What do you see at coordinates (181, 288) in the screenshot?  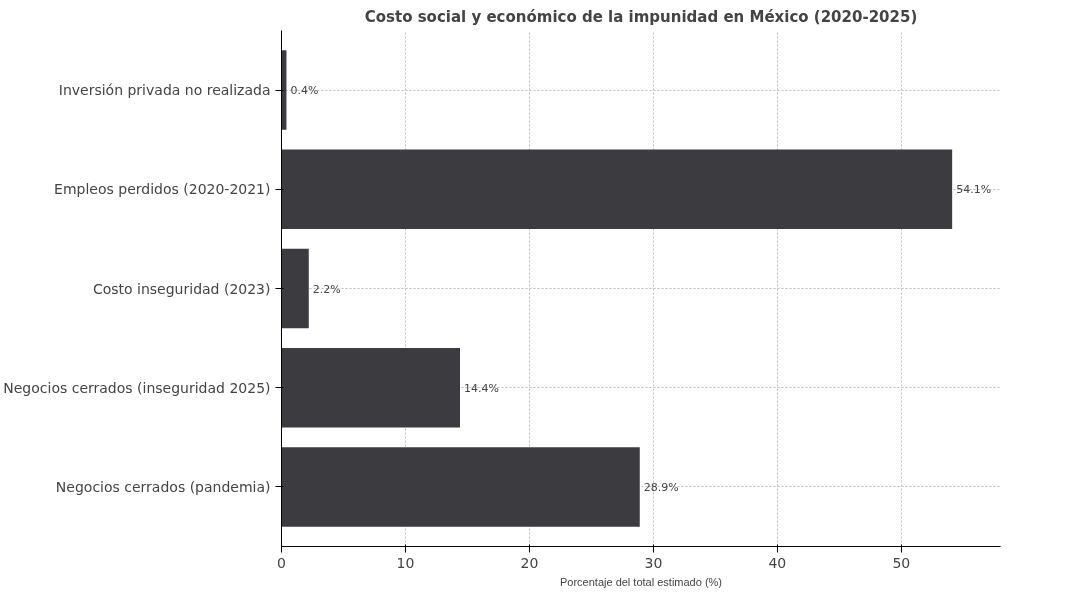 I see `y-tick-label: Costo inseguridad (2023)` at bounding box center [181, 288].